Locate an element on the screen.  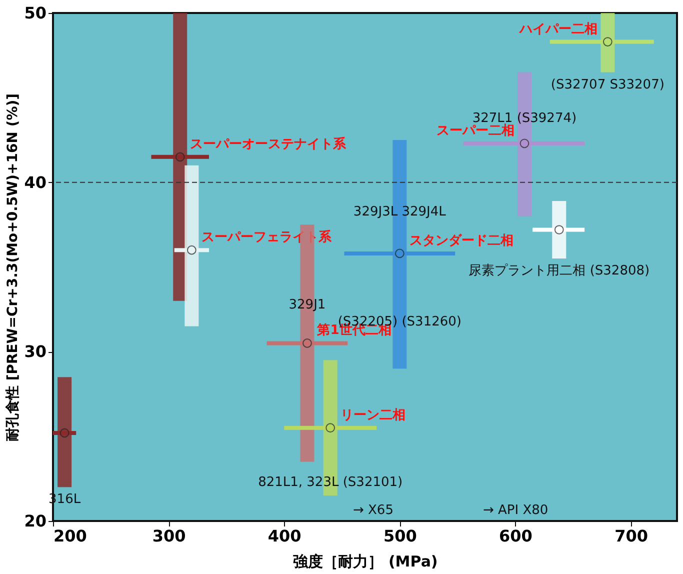
y-tick-label: 50 is located at coordinates (35, 13).